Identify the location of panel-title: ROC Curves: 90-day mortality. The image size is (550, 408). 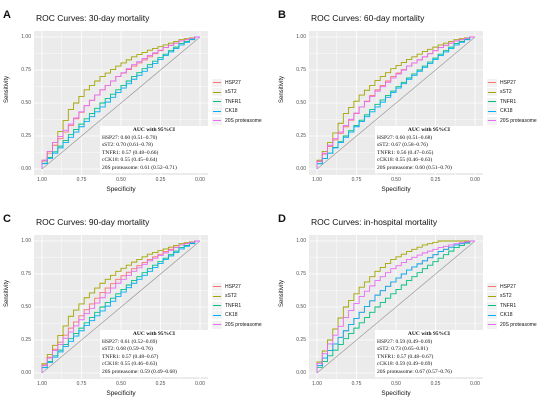
(93, 222).